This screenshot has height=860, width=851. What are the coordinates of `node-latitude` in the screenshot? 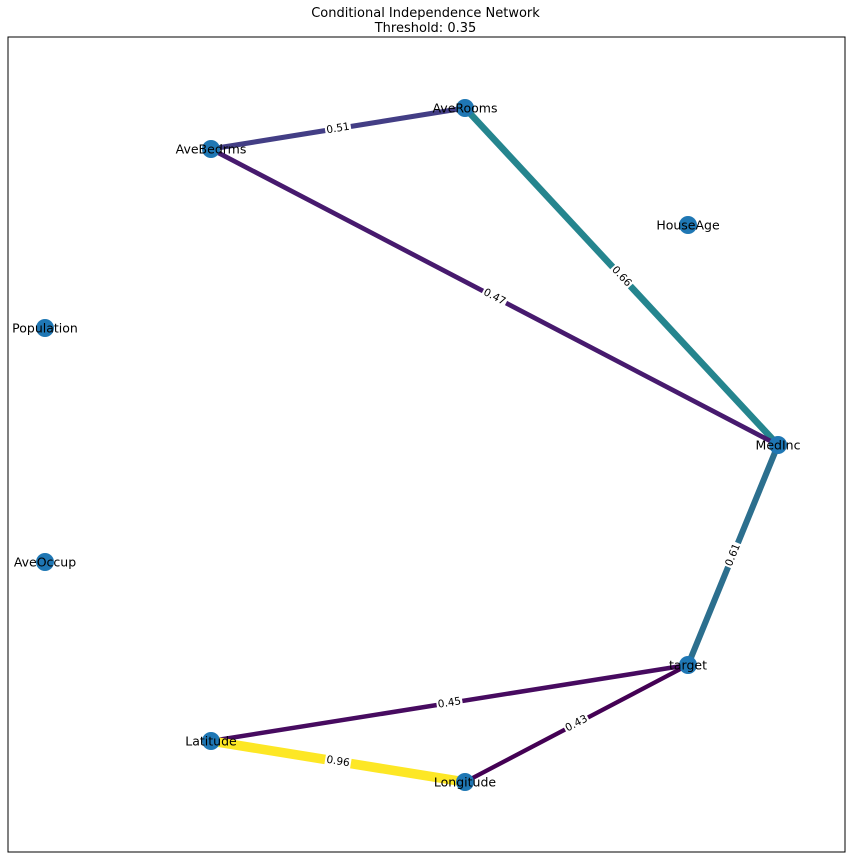 It's located at (211, 741).